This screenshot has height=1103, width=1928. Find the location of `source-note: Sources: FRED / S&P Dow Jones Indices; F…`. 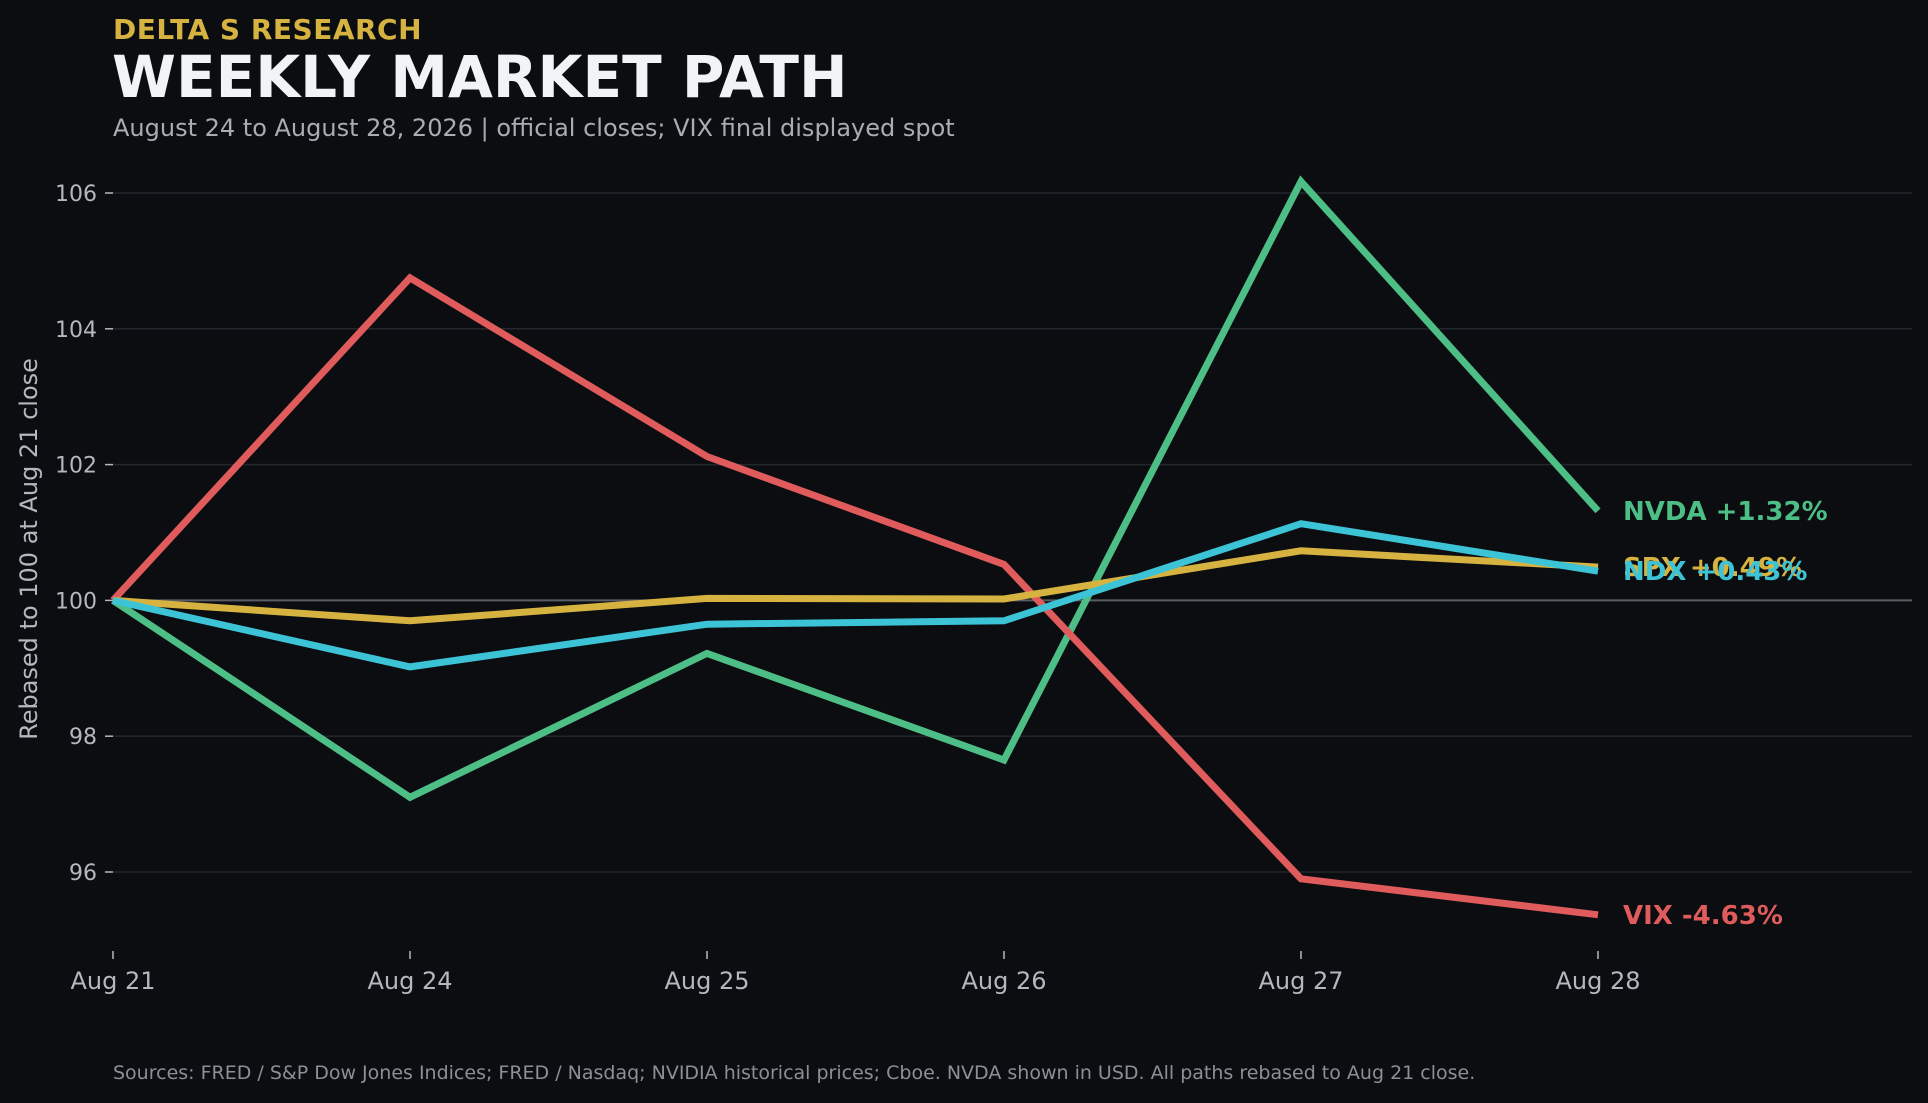

source-note: Sources: FRED / S&P Dow Jones Indices; F… is located at coordinates (794, 1073).